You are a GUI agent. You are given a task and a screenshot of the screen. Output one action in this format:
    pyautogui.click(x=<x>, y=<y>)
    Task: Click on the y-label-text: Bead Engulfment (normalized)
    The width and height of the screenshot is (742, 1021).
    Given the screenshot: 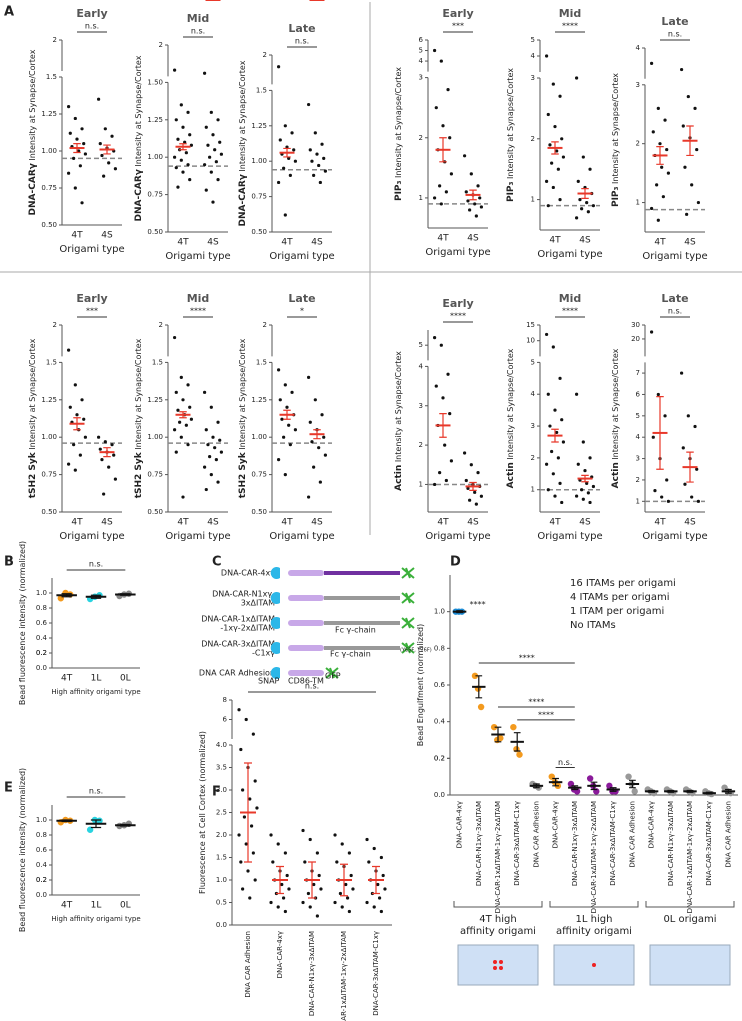 What is the action you would take?
    pyautogui.click(x=420, y=685)
    